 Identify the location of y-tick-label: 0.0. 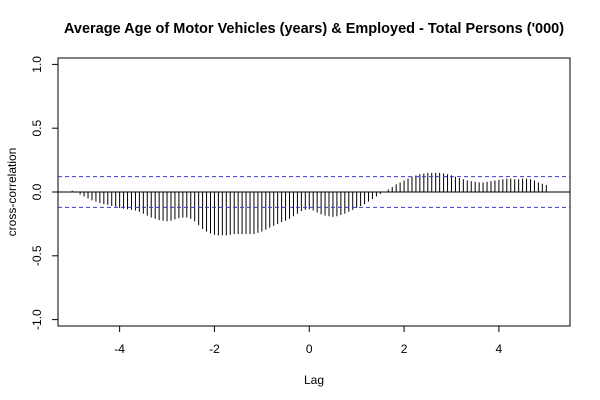
(37, 191).